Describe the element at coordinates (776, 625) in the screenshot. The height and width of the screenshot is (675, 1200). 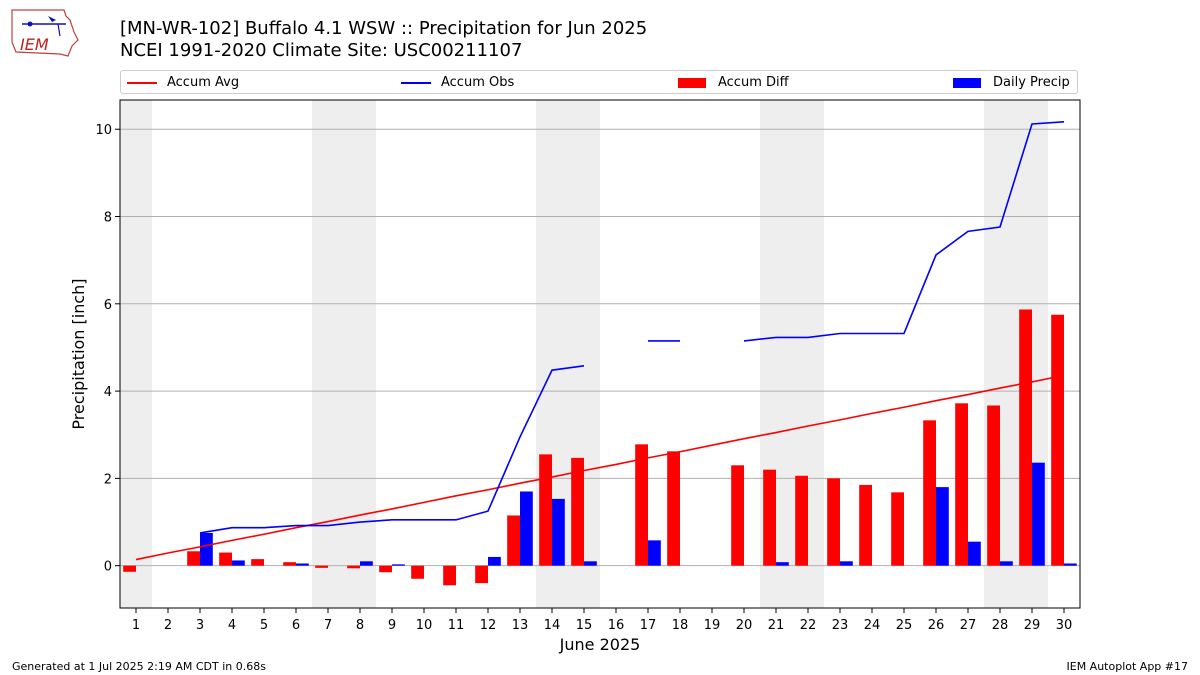
I see `x-tick-label-21: 21` at that location.